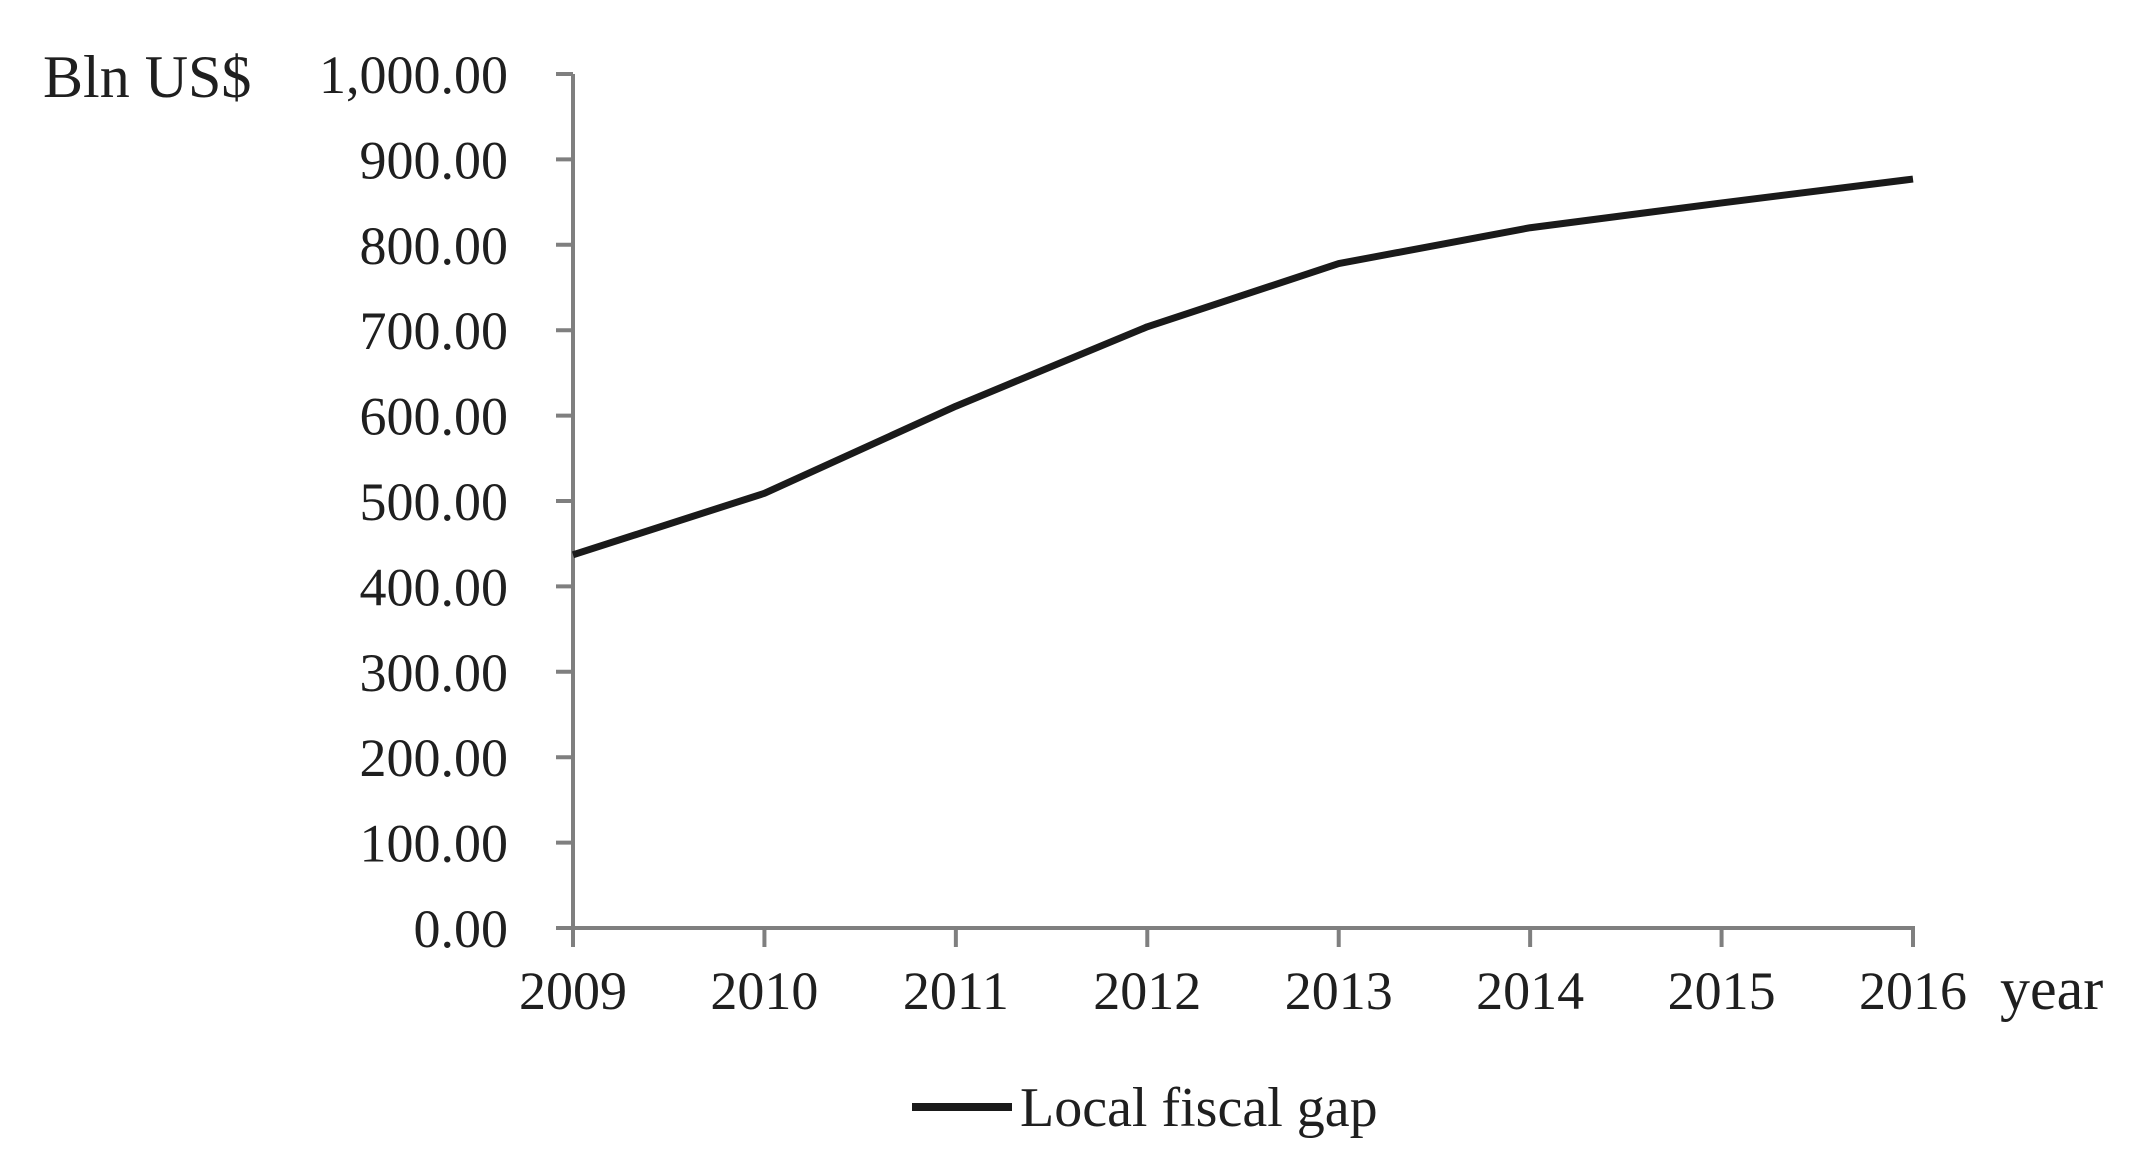  Describe the element at coordinates (434, 844) in the screenshot. I see `y-axis-tick-label: 100.00` at that location.